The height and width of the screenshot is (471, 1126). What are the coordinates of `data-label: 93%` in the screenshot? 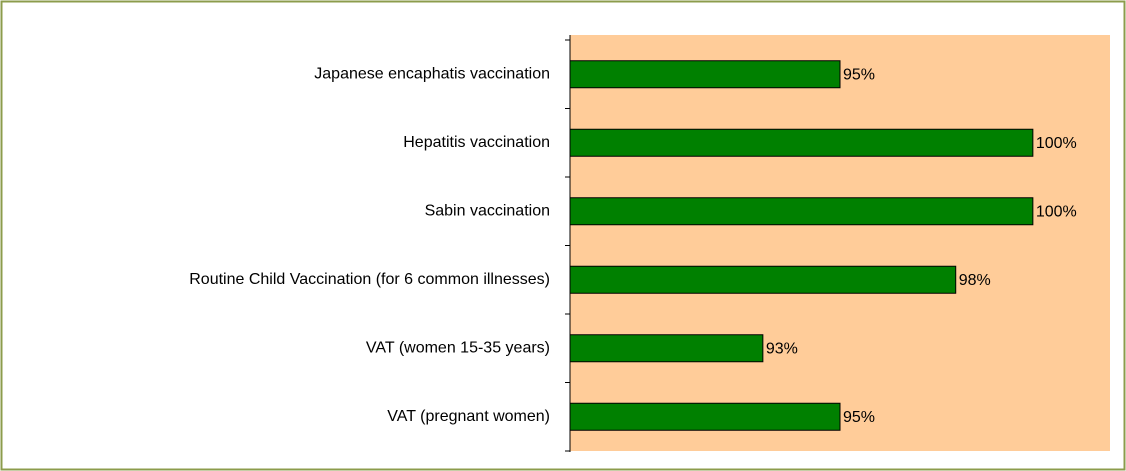 It's located at (782, 348).